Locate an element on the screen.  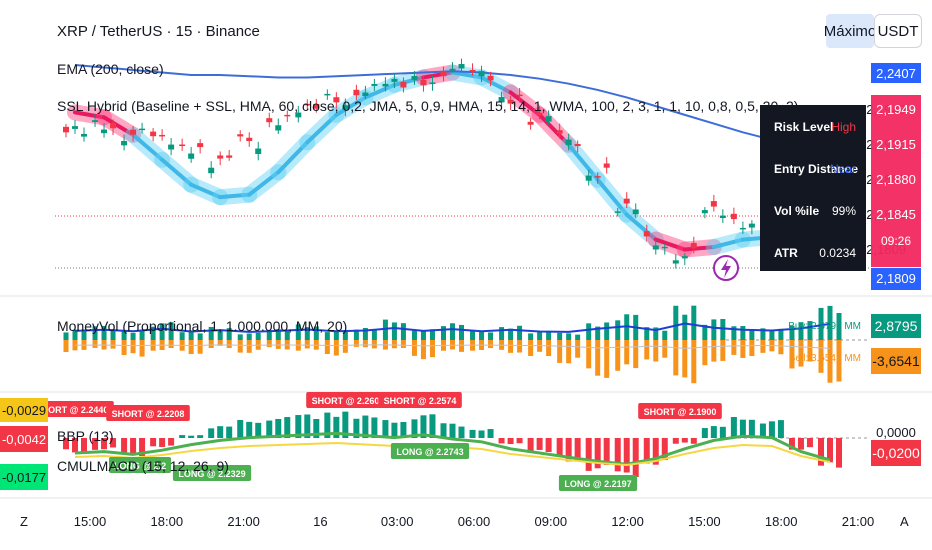
low-price-badge is located at coordinates (896, 279).